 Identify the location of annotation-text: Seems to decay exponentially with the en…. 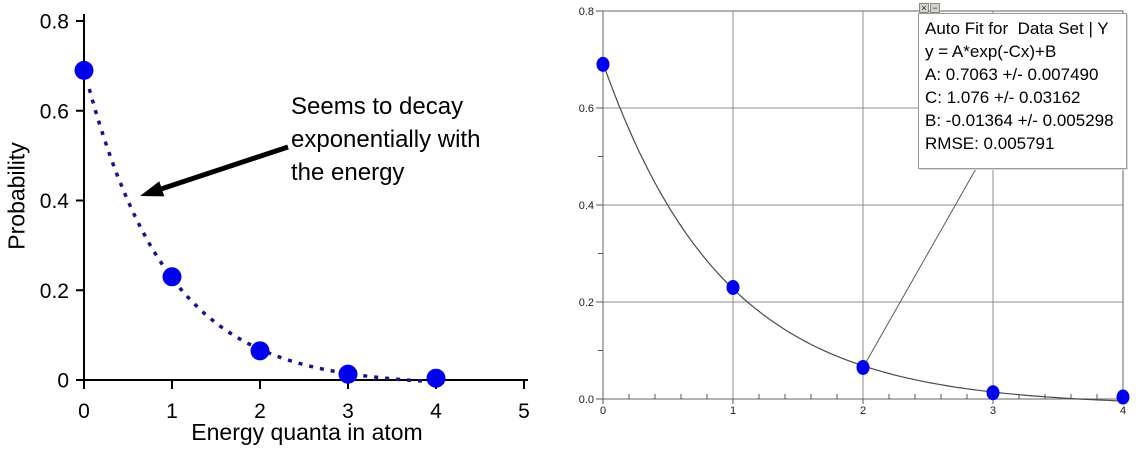
(385, 139).